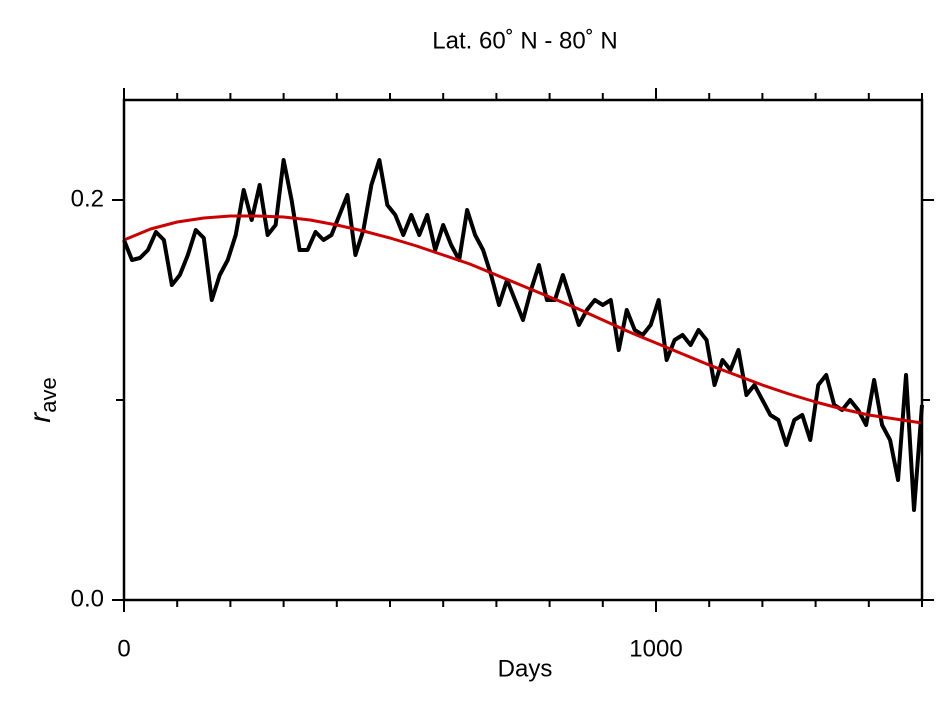 The height and width of the screenshot is (725, 950). Describe the element at coordinates (655, 648) in the screenshot. I see `x-tick-label: 1000` at that location.